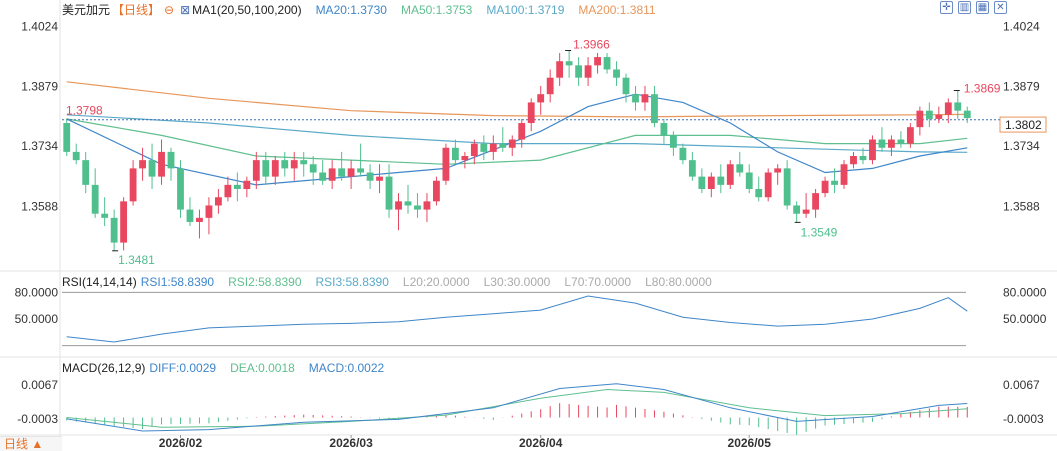  Describe the element at coordinates (517, 319) in the screenshot. I see `rsi-line` at that location.